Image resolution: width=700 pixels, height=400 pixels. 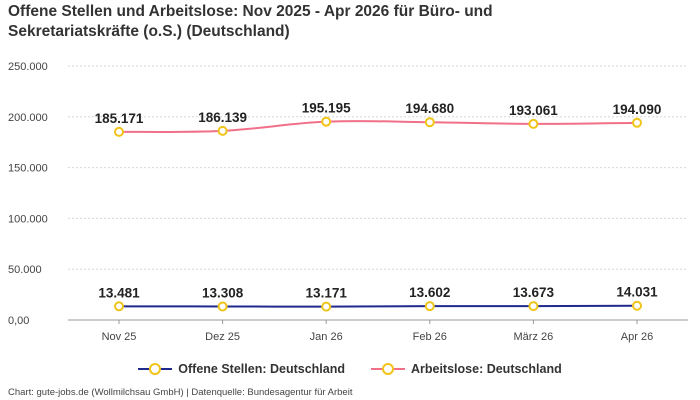 I want to click on data-label: 13.602, so click(x=429, y=292).